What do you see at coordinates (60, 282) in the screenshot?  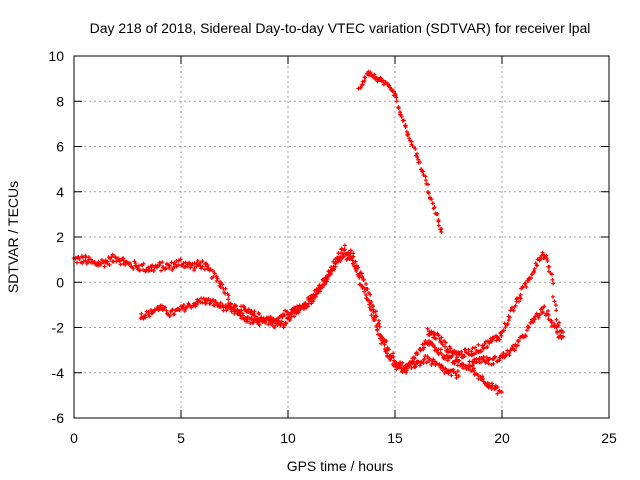 I see `y-tick-label: 0` at bounding box center [60, 282].